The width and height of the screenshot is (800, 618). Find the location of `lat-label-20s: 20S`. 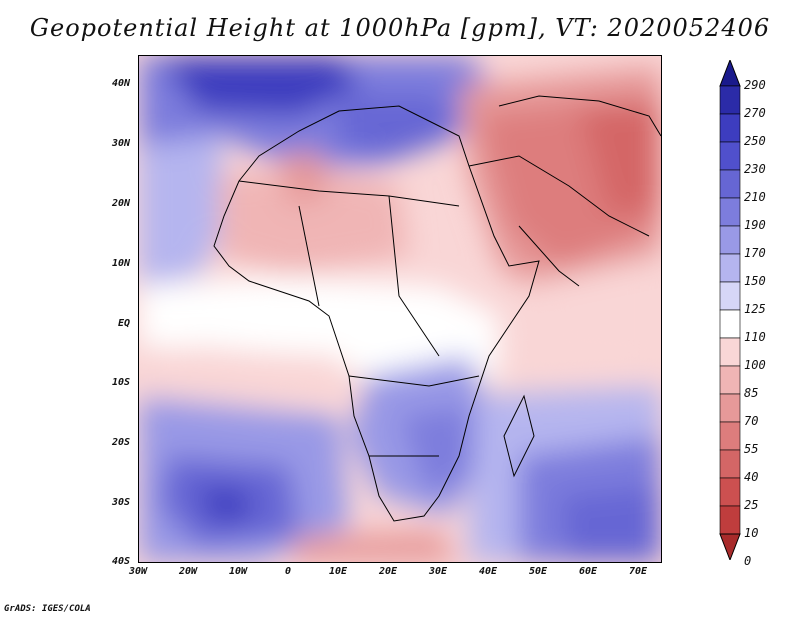

lat-label-20s: 20S is located at coordinates (120, 442).